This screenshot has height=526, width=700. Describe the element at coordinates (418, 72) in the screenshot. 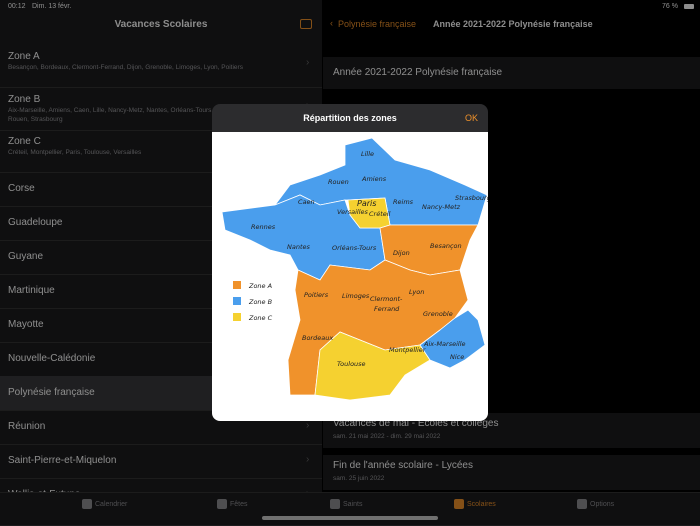

I see `row-title: Année 2021-2022 Polynésie française` at that location.